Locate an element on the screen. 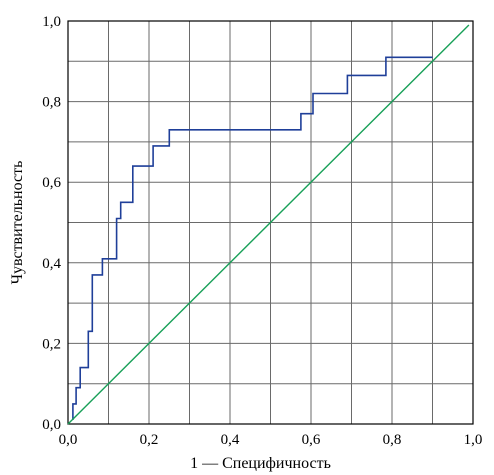 The image size is (494, 475). y-axis-title: Чувствительность is located at coordinates (17, 223).